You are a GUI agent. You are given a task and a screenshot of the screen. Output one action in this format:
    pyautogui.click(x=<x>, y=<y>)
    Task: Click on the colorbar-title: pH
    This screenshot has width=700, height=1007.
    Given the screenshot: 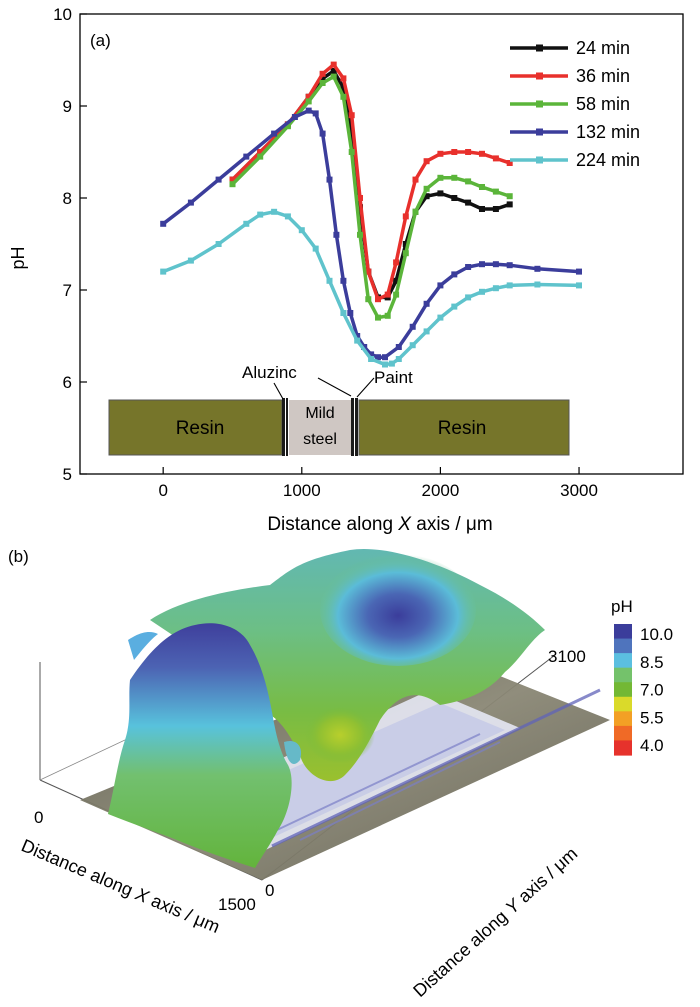 What is the action you would take?
    pyautogui.click(x=622, y=606)
    